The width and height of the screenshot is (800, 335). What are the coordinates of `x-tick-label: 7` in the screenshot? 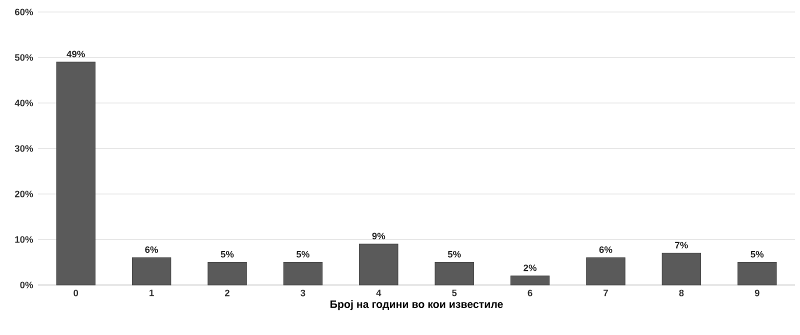 It's located at (606, 293).